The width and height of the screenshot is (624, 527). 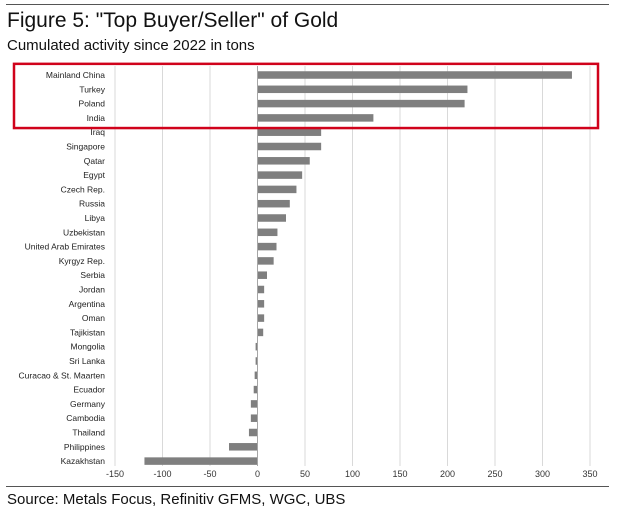 What do you see at coordinates (85, 147) in the screenshot?
I see `category-label: Singapore` at bounding box center [85, 147].